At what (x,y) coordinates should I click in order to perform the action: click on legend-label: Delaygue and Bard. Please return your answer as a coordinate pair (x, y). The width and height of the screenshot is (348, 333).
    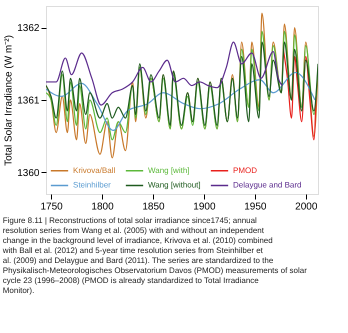
    Looking at the image, I should click on (267, 185).